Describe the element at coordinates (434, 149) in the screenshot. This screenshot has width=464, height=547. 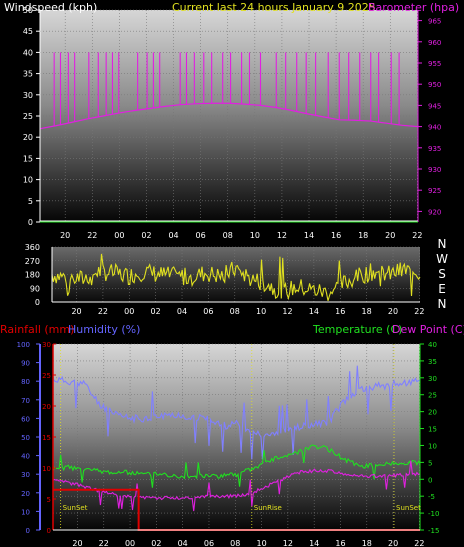
I see `chart1-right-tick-label: 935` at that location.